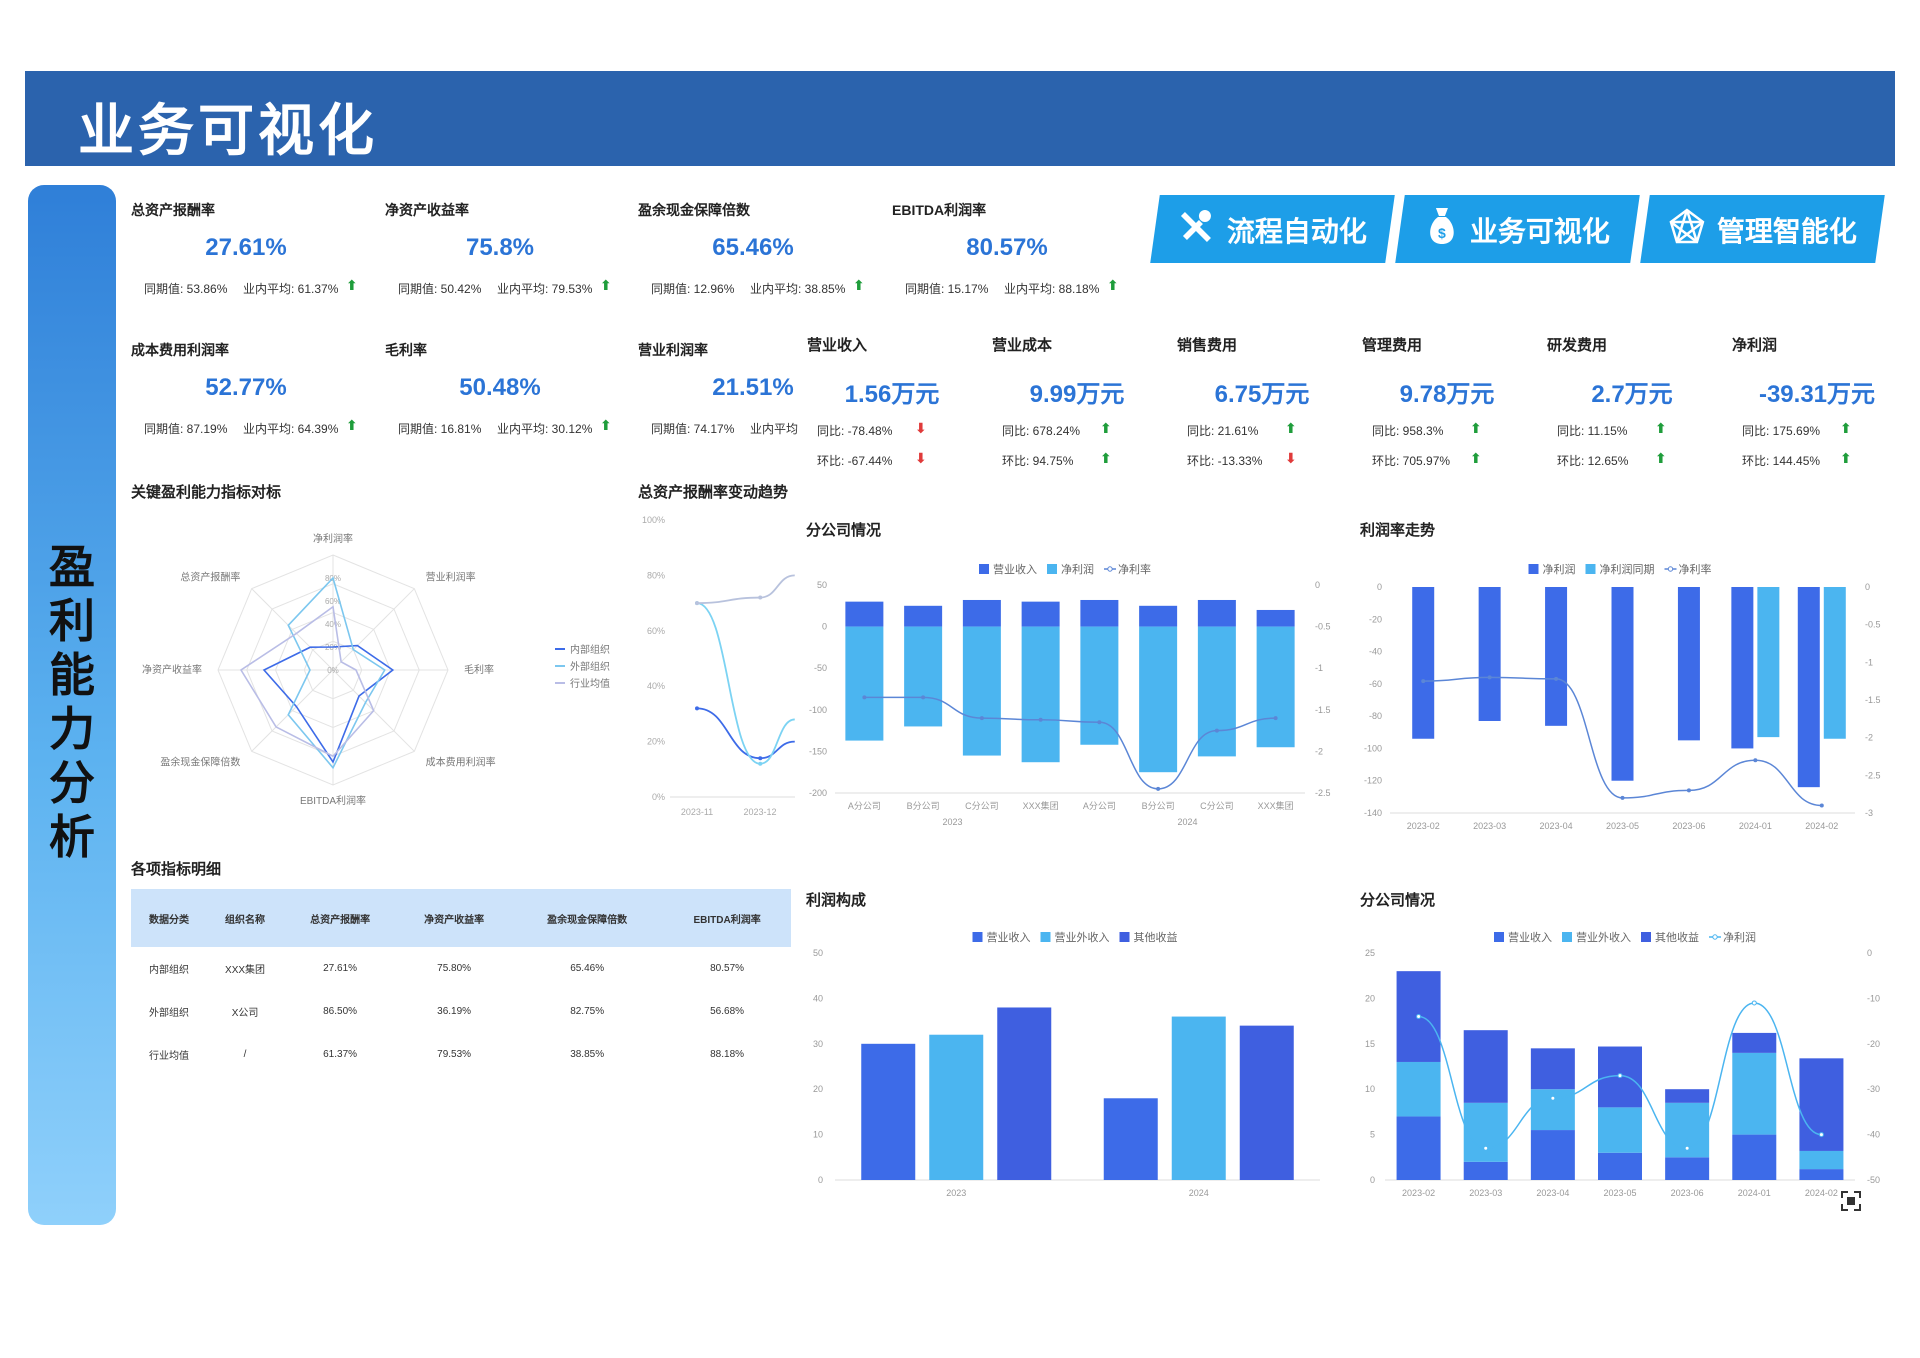  Describe the element at coordinates (1485, 1193) in the screenshot. I see `branch2-x-tick: 2023-03` at that location.